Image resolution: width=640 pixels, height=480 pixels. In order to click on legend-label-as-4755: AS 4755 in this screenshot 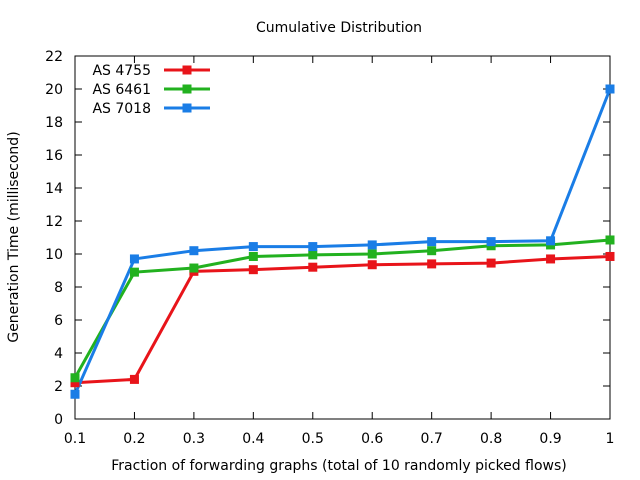, I will do `click(121, 71)`.